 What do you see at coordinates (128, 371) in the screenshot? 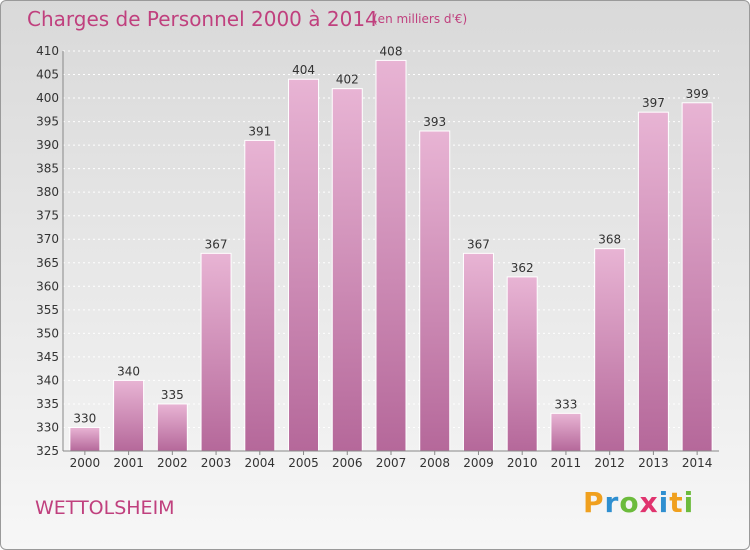
I see `bar-value-label: 340` at bounding box center [128, 371].